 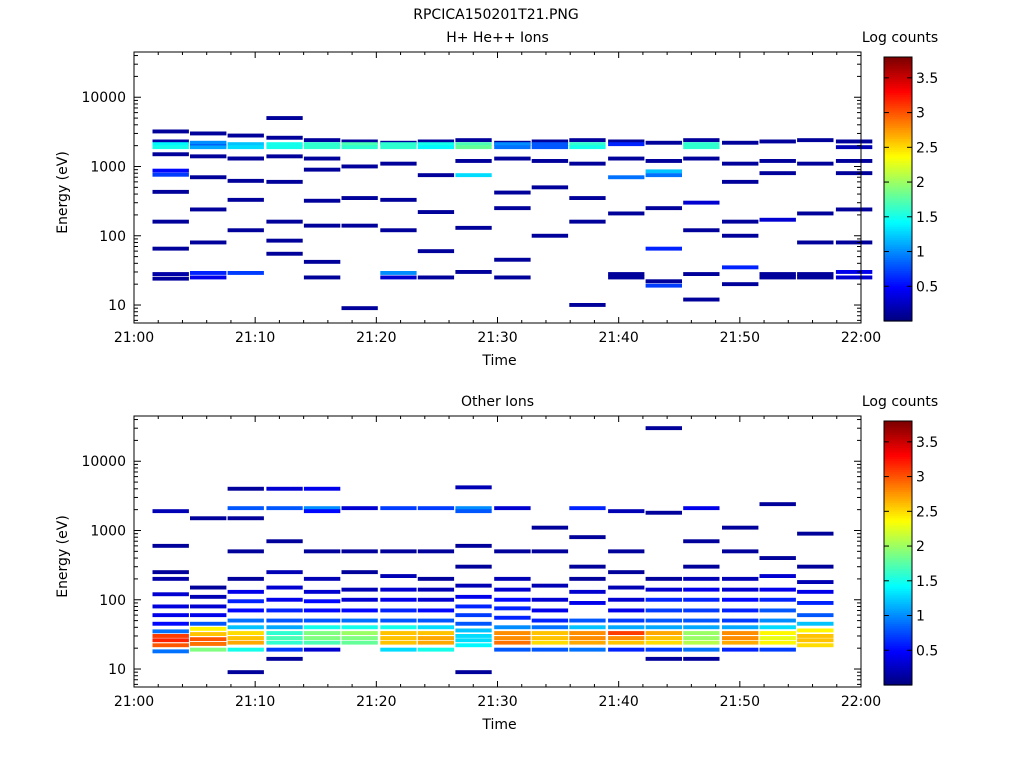 What do you see at coordinates (900, 540) in the screenshot?
I see `colorbar: 0.5 1 1.5 2 2.5 3 3.5 Log counts` at bounding box center [900, 540].